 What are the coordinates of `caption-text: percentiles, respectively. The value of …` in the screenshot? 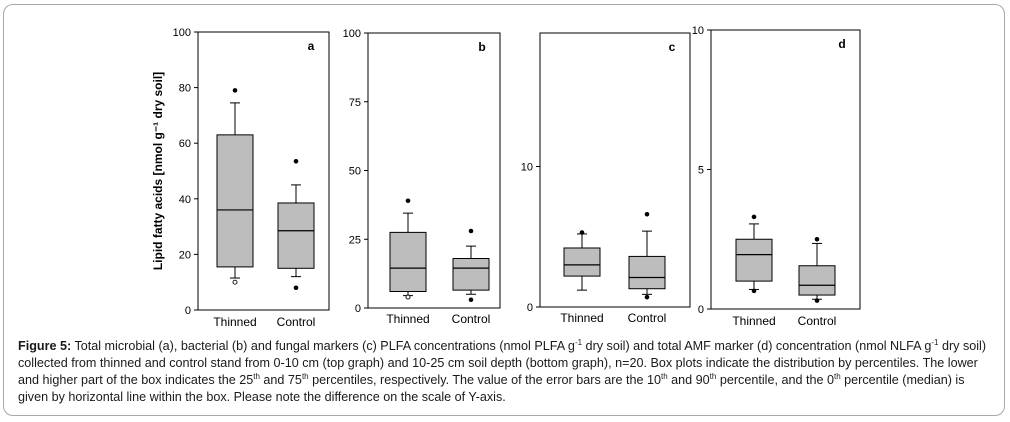 It's located at (484, 380).